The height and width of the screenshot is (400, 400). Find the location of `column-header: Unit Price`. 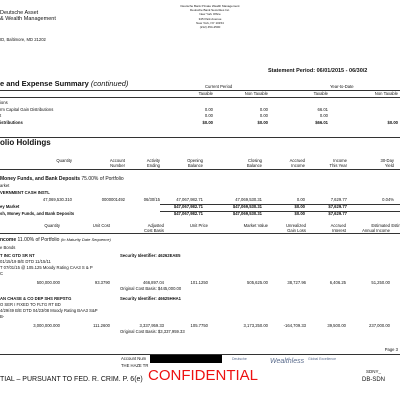

column-header: Unit Price is located at coordinates (198, 225).